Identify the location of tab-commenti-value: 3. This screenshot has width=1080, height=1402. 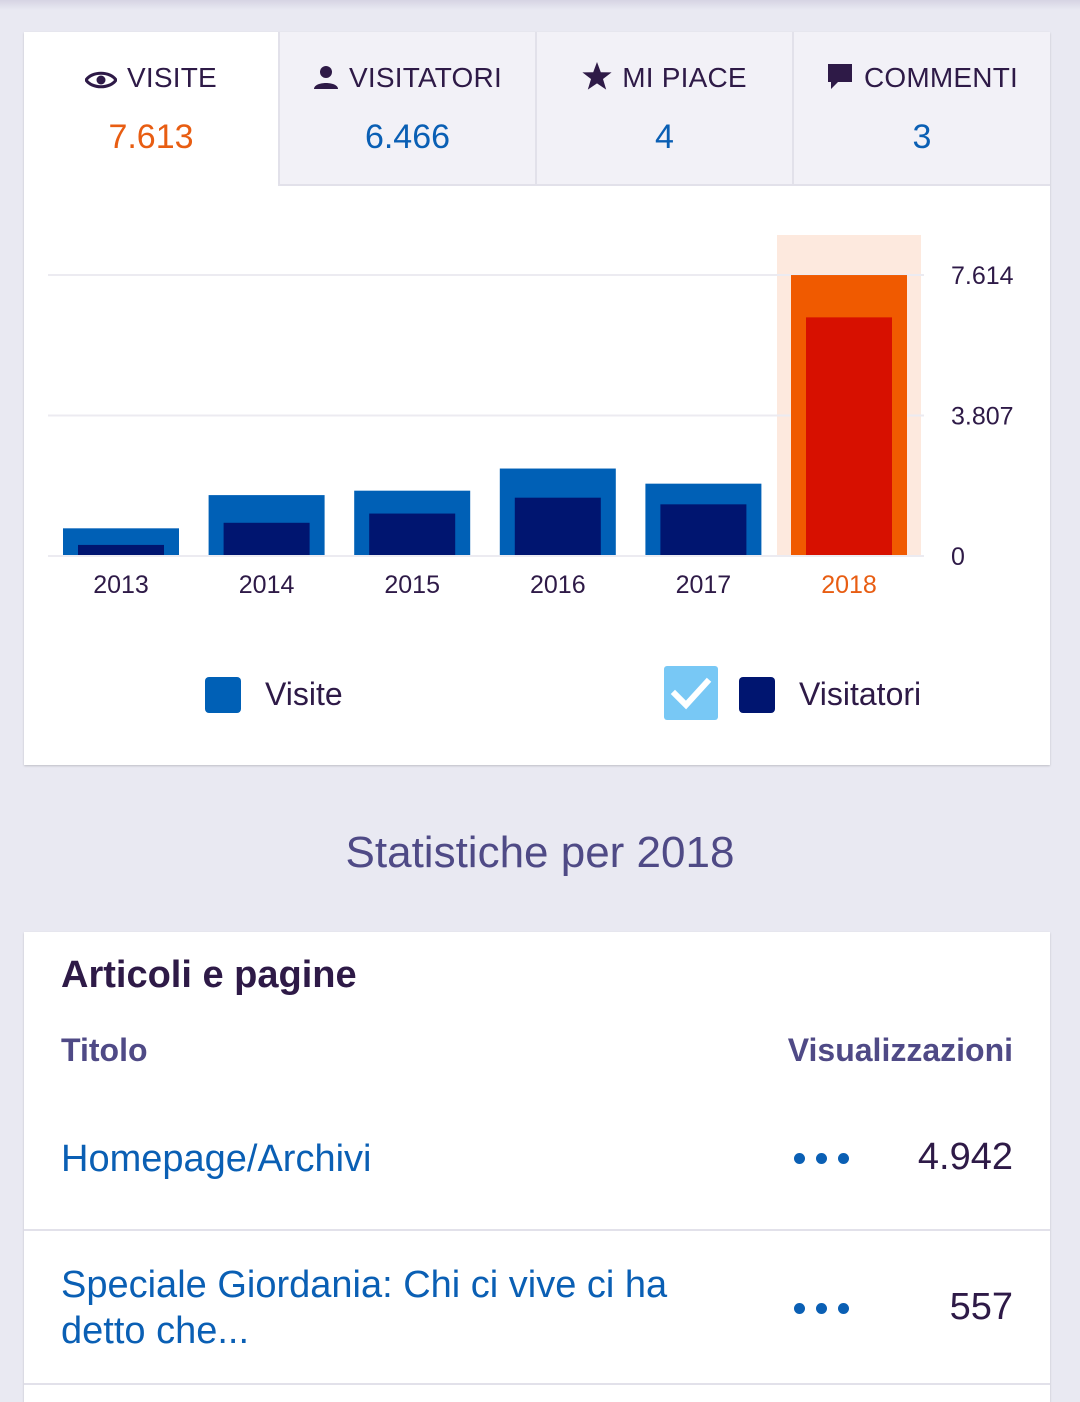
(922, 137).